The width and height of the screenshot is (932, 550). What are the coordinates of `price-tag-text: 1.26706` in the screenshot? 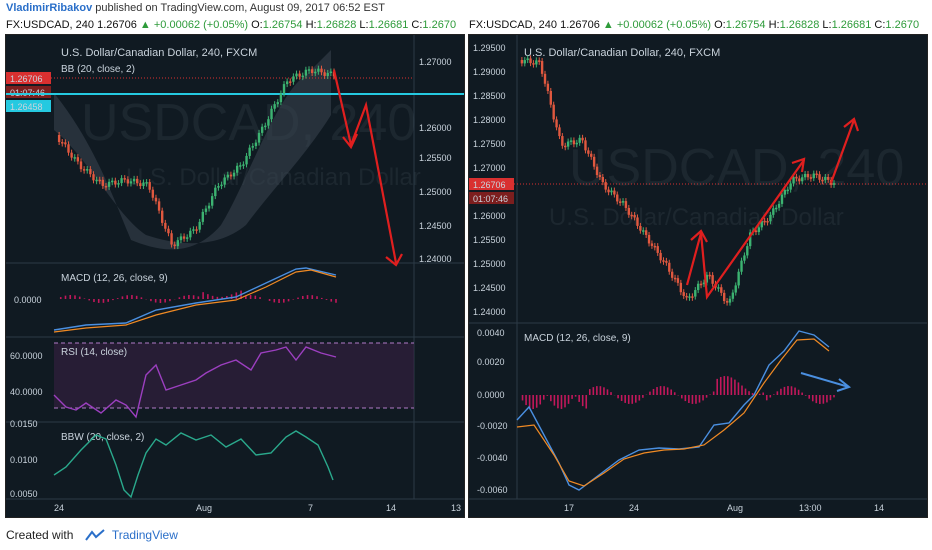 It's located at (489, 185).